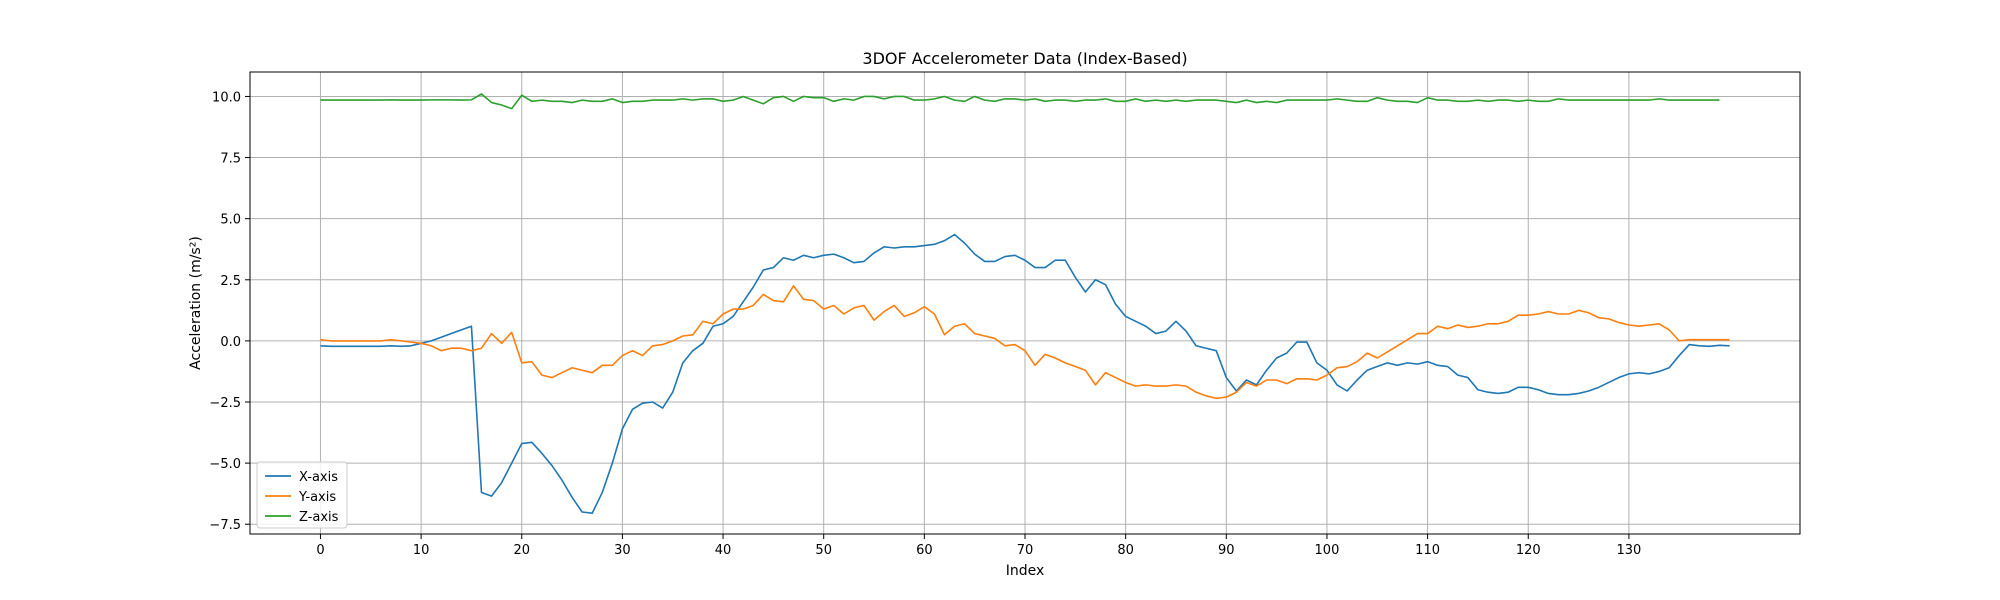 The image size is (2000, 600). What do you see at coordinates (1327, 550) in the screenshot?
I see `x-tick-label: 100` at bounding box center [1327, 550].